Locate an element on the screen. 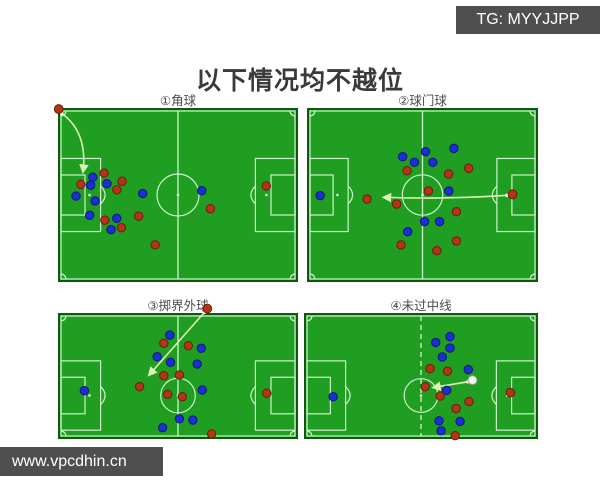  soccer-field-goal-kick is located at coordinates (422, 195).